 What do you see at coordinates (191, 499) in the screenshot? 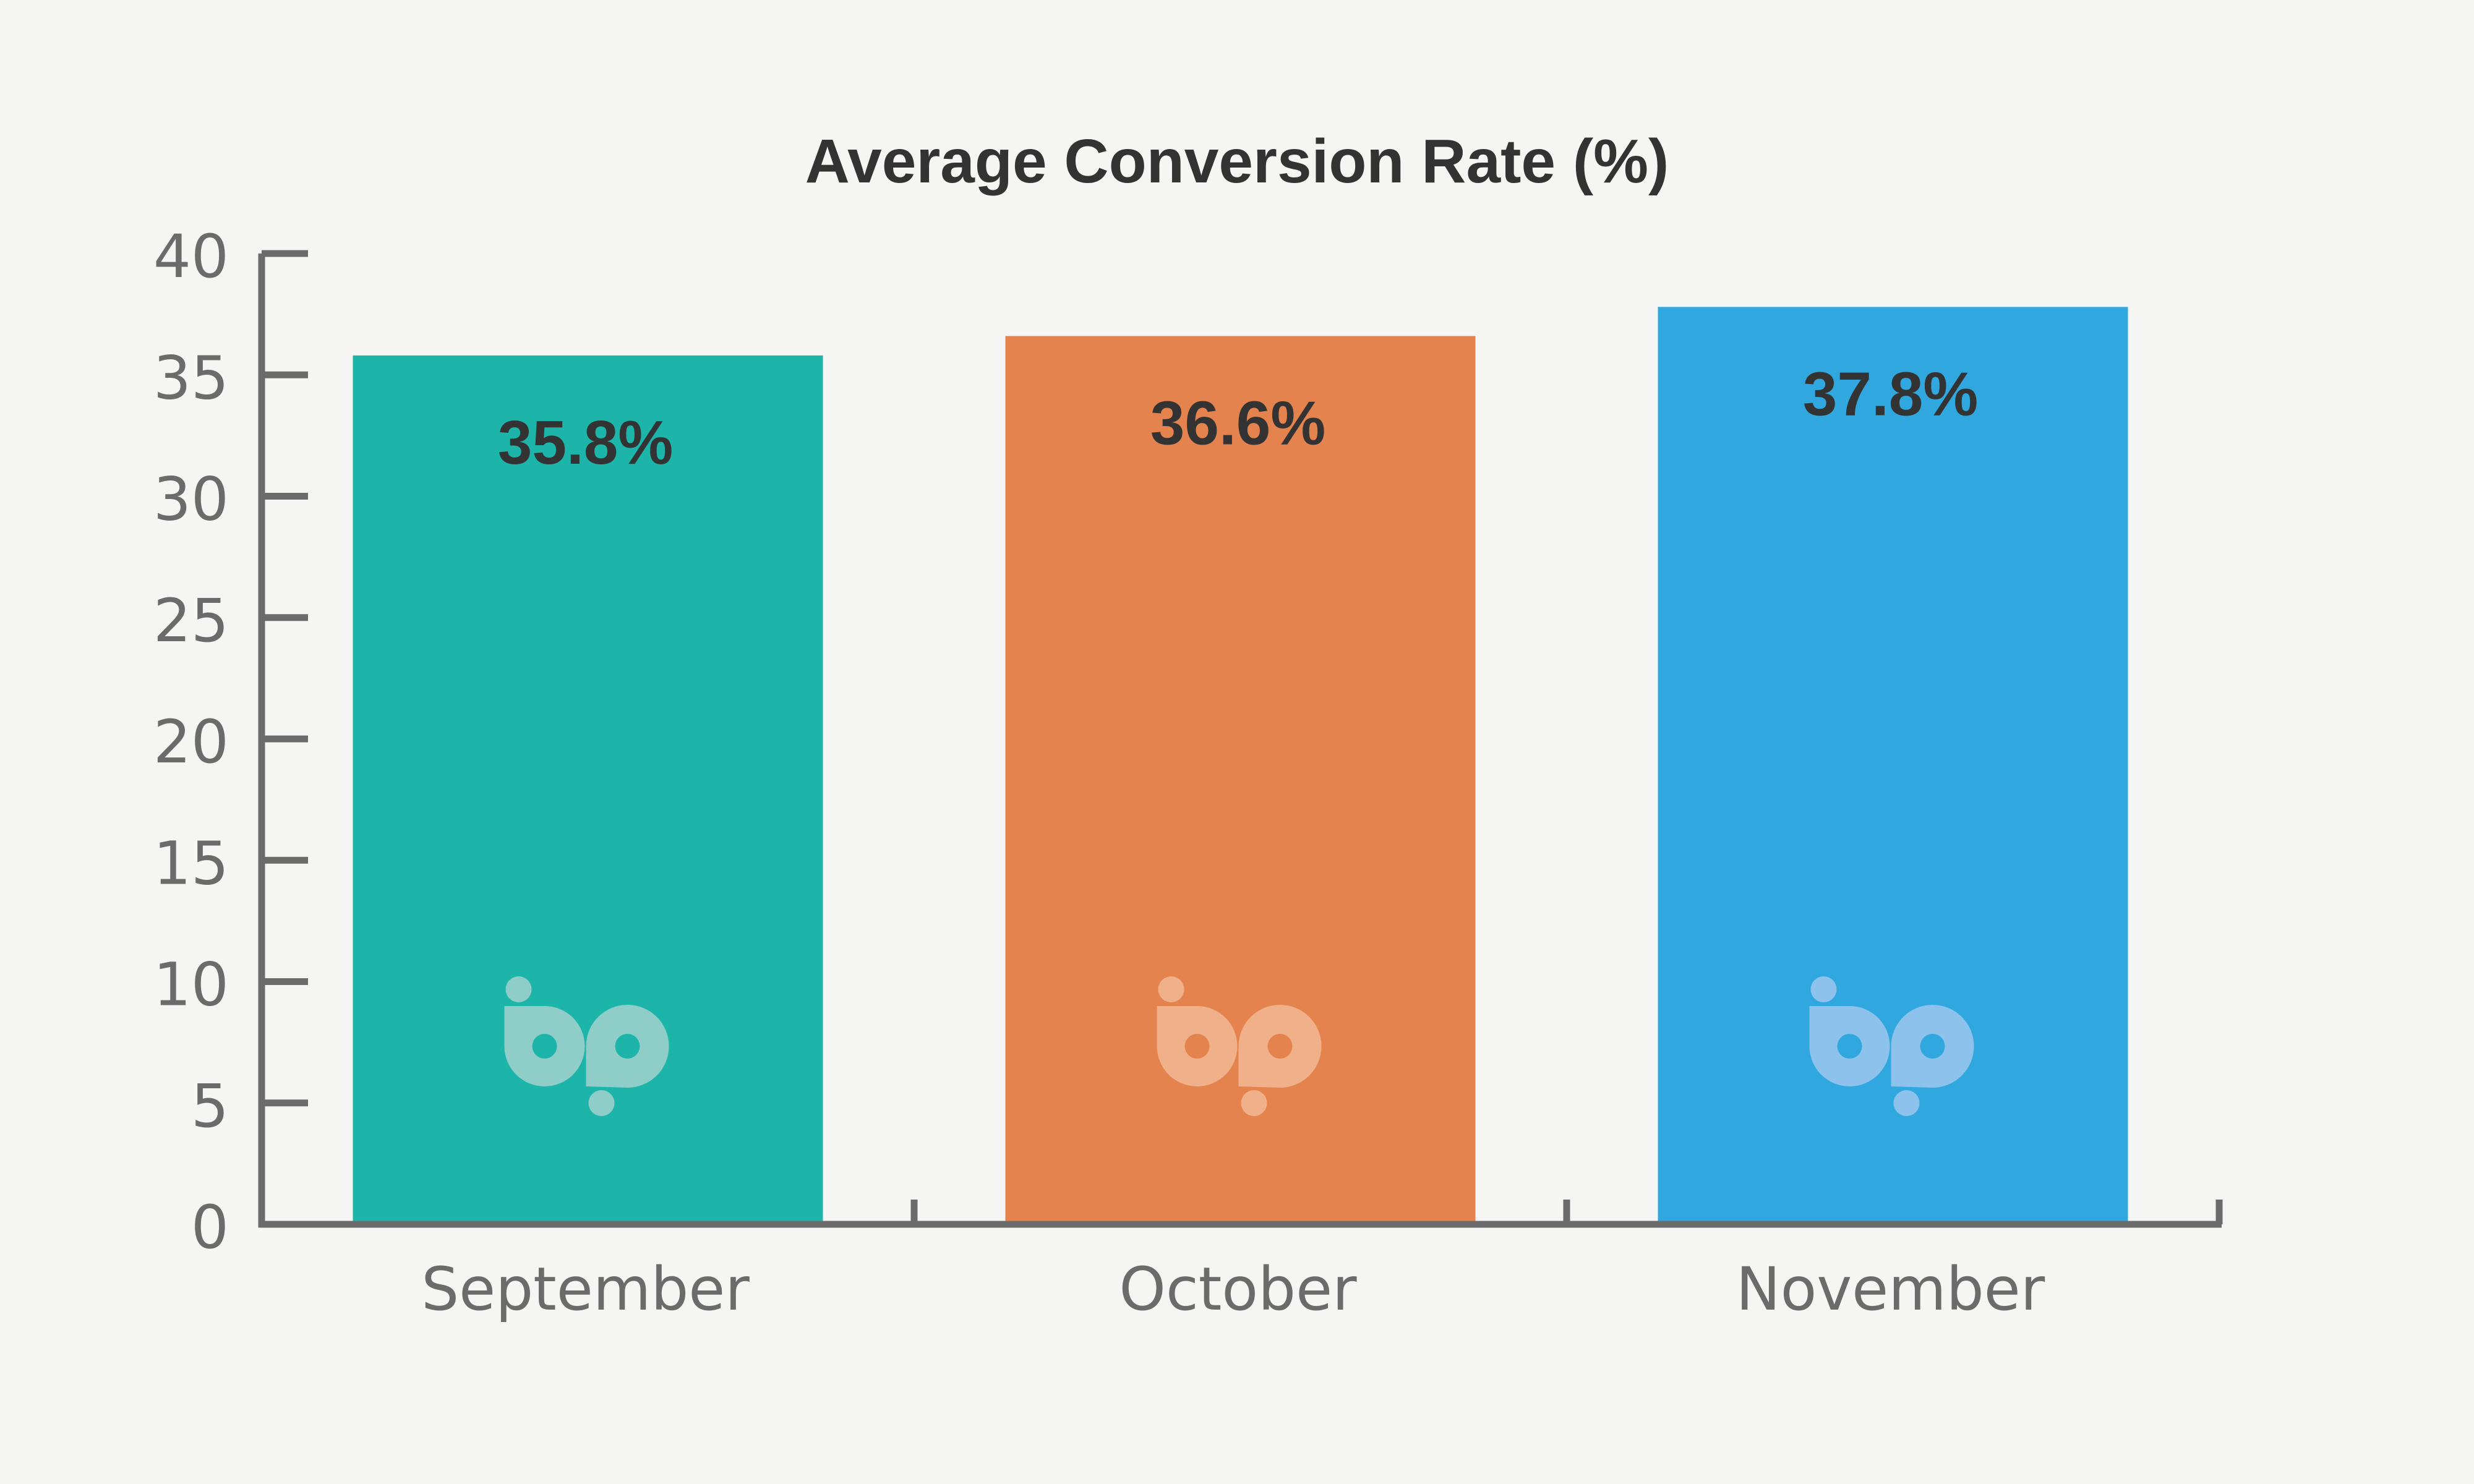
I see `y-tick-label: 30` at bounding box center [191, 499].